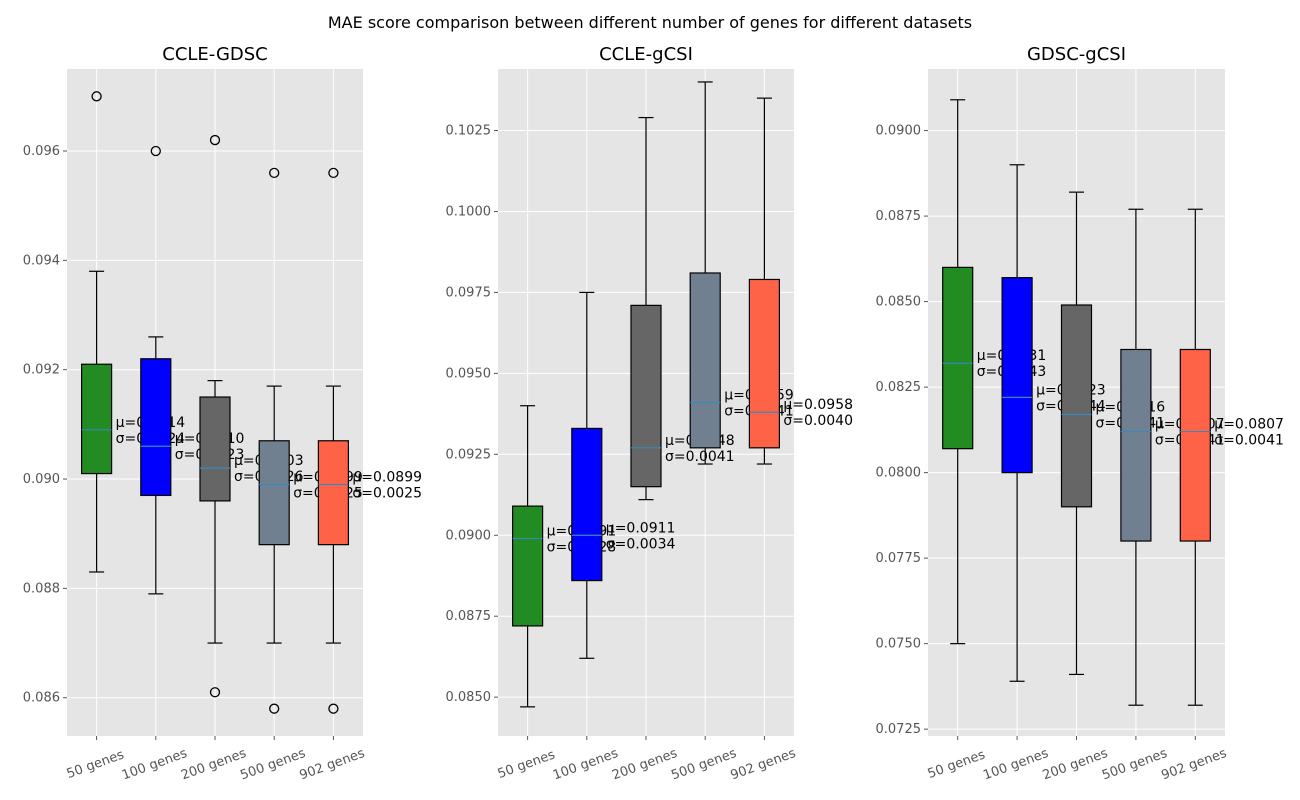  I want to click on panel-title: GDSC-gCSI, so click(1076, 54).